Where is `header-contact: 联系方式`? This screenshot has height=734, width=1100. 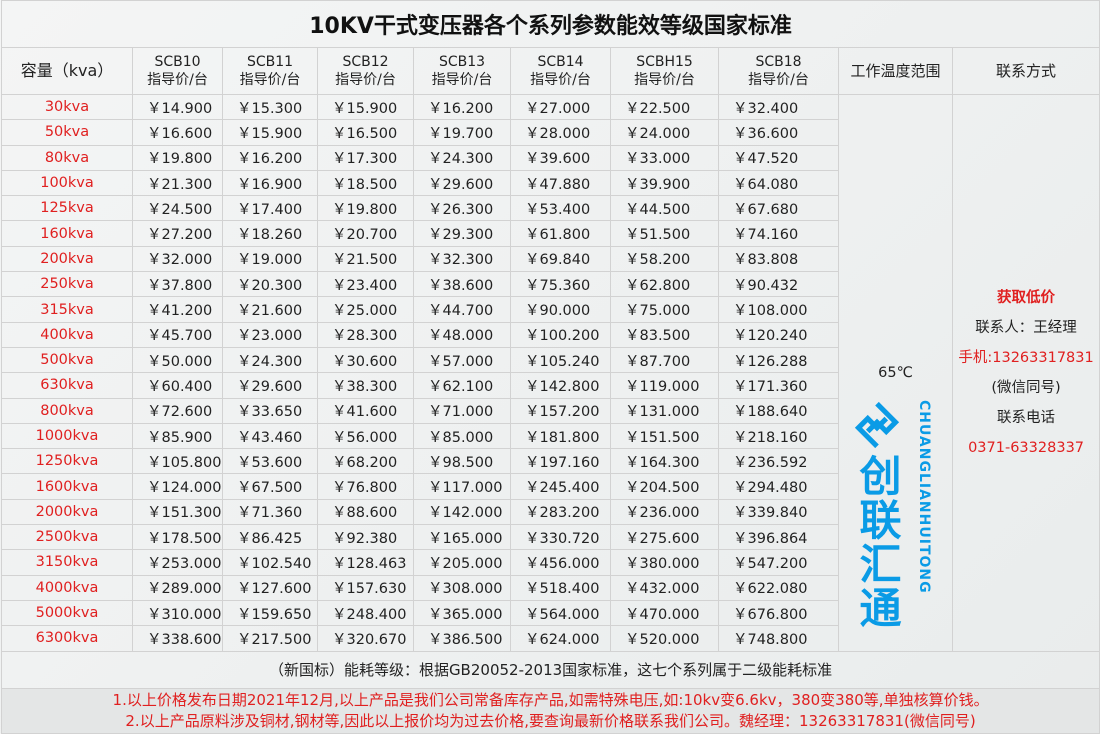 header-contact: 联系方式 is located at coordinates (1025, 71).